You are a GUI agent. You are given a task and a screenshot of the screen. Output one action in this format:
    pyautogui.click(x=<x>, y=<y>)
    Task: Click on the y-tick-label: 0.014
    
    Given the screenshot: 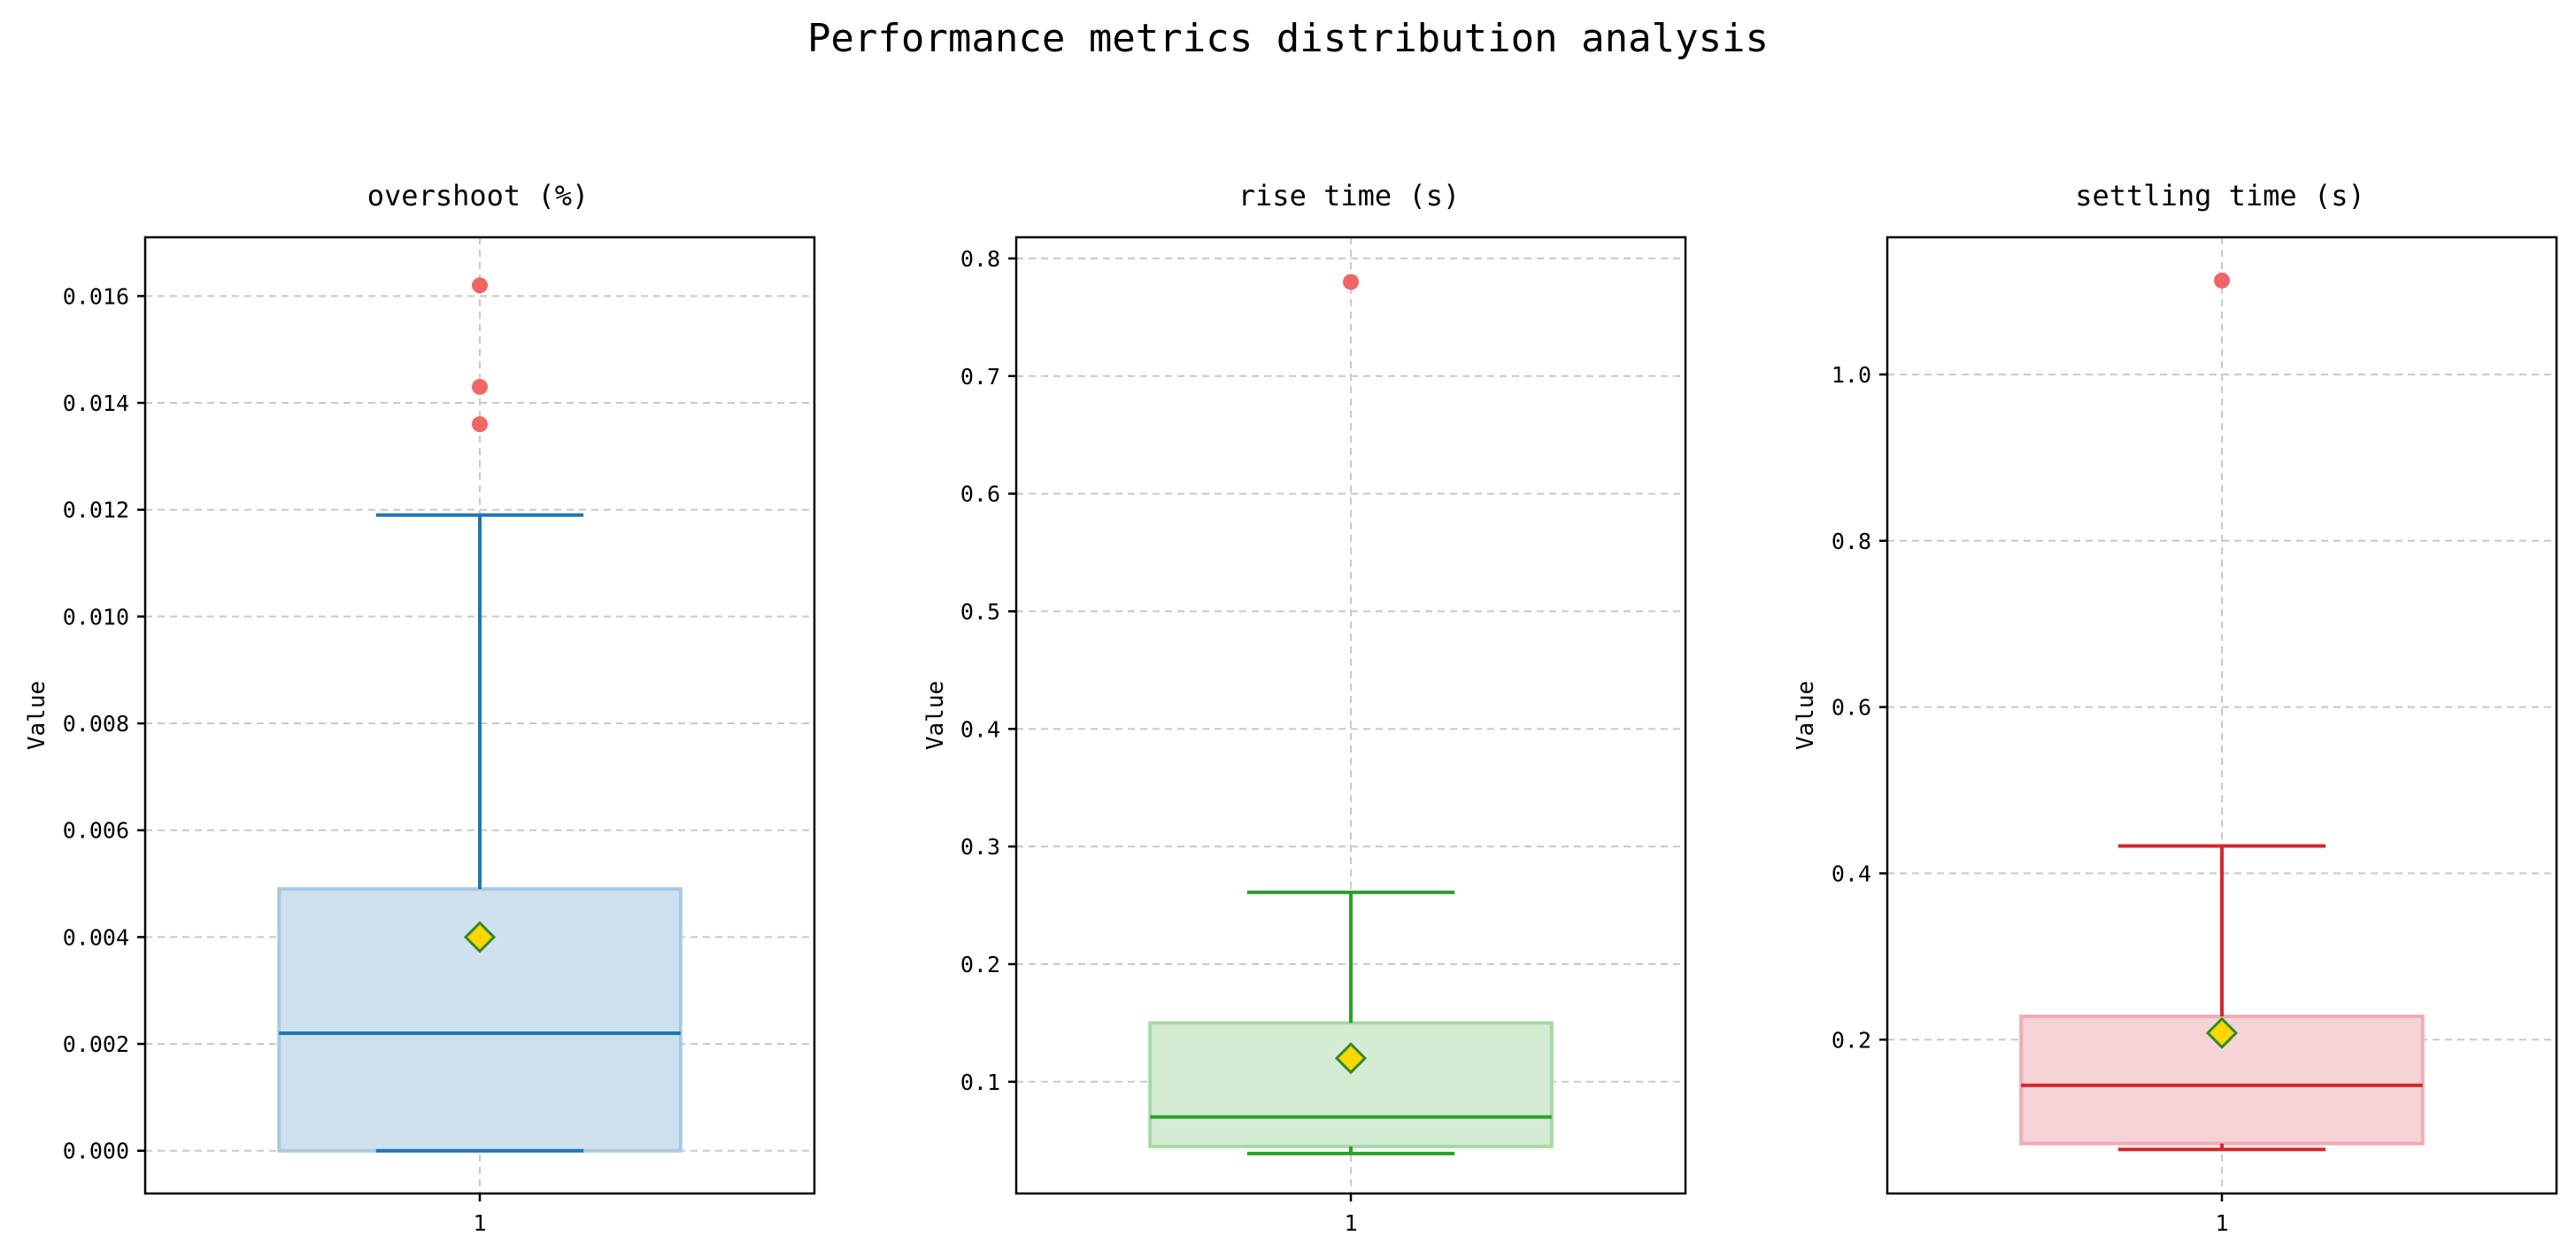 What is the action you would take?
    pyautogui.click(x=96, y=403)
    